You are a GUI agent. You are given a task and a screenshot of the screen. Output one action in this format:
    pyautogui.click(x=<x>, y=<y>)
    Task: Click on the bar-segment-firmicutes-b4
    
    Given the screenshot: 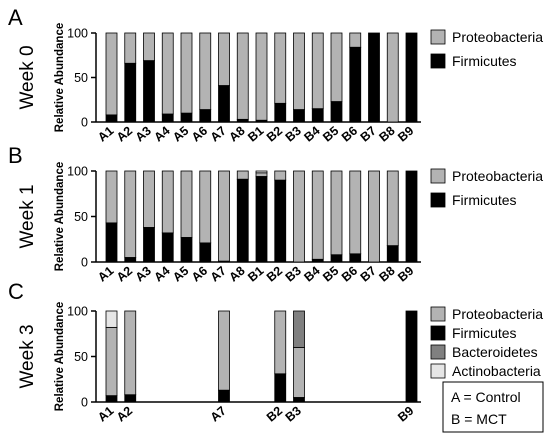 What is the action you would take?
    pyautogui.click(x=317, y=115)
    